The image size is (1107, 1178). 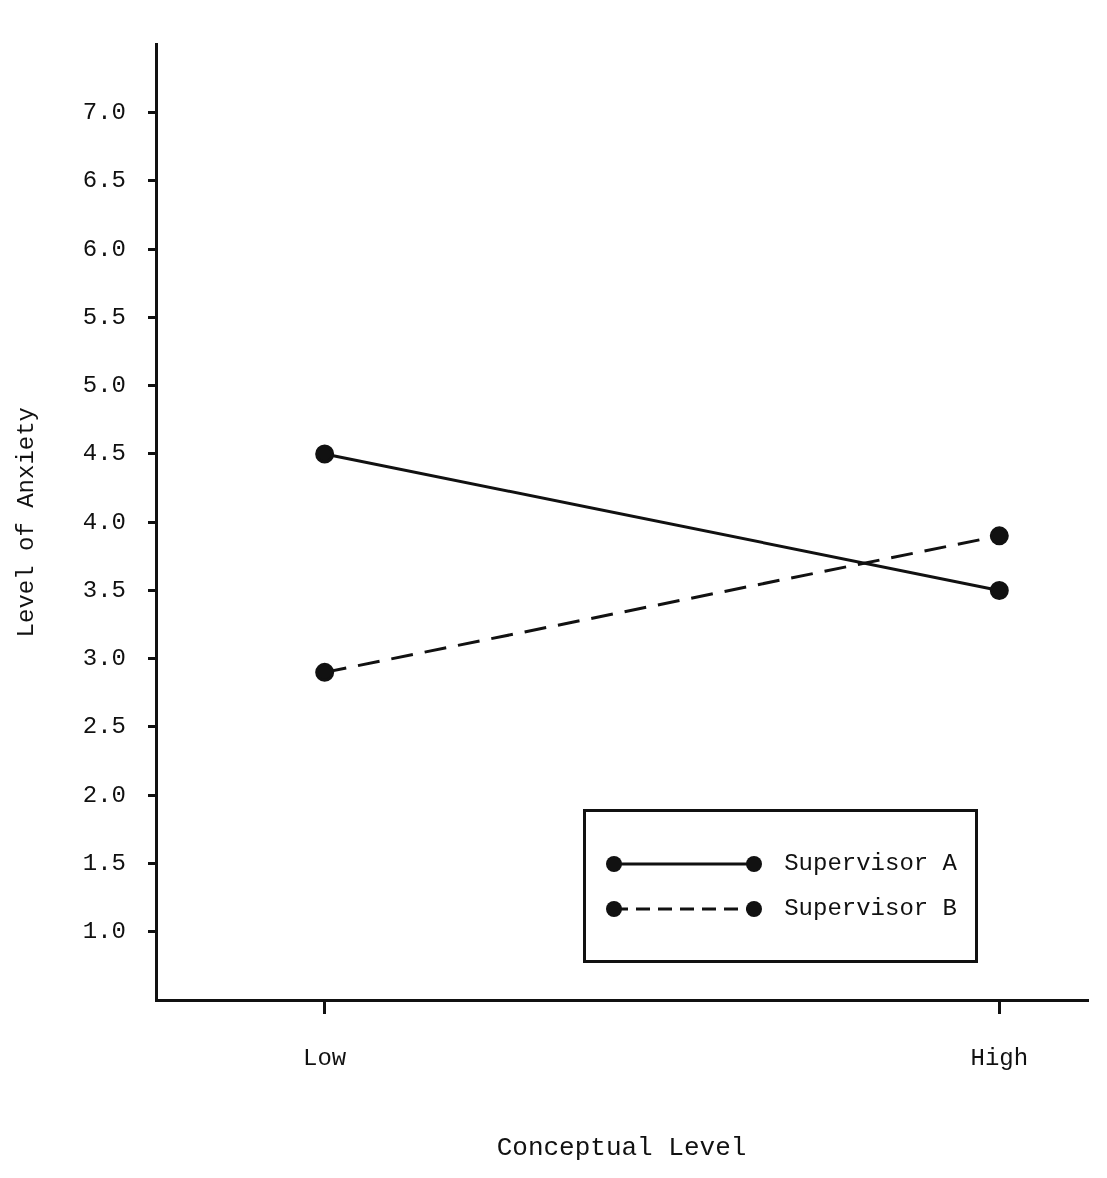 I want to click on y-tick-label: 4.5, so click(x=104, y=454).